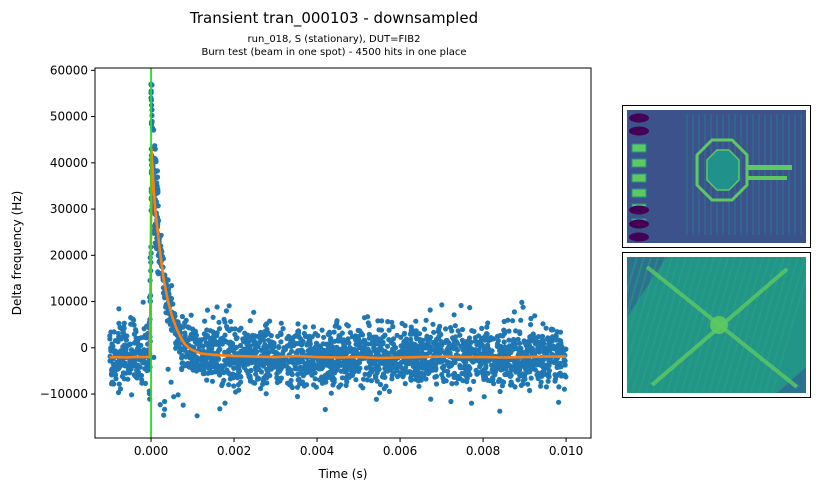  I want to click on y-tick-label: 40000, so click(69, 163).